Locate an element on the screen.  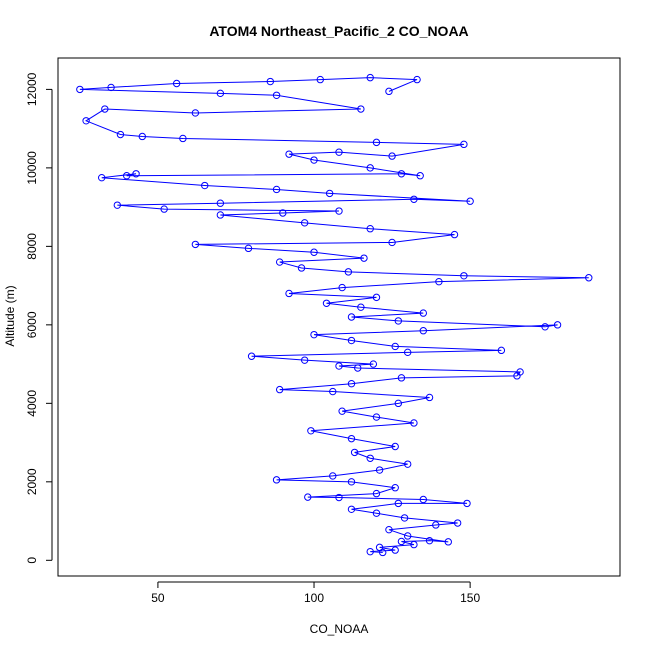
x-tick-label: 150 is located at coordinates (470, 598).